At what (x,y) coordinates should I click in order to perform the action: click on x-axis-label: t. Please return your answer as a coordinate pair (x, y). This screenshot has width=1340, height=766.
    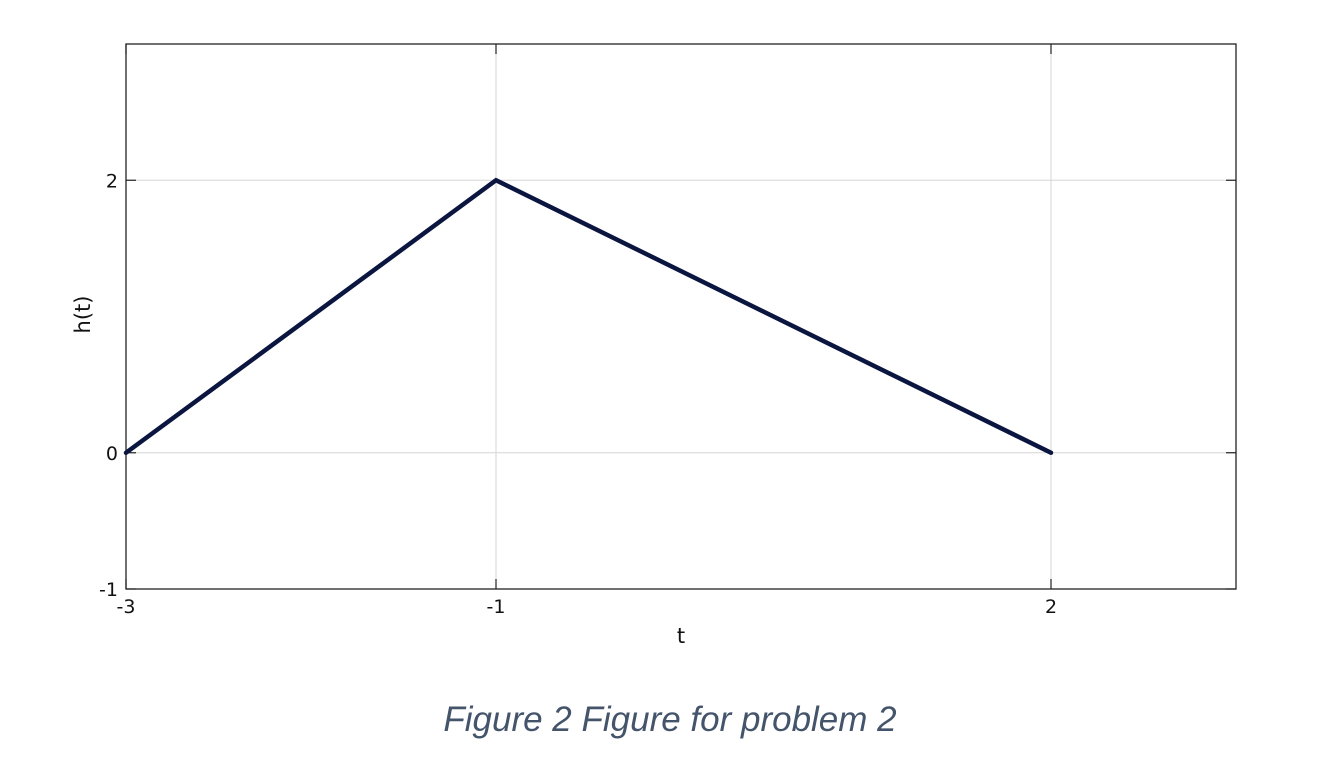
    Looking at the image, I should click on (681, 636).